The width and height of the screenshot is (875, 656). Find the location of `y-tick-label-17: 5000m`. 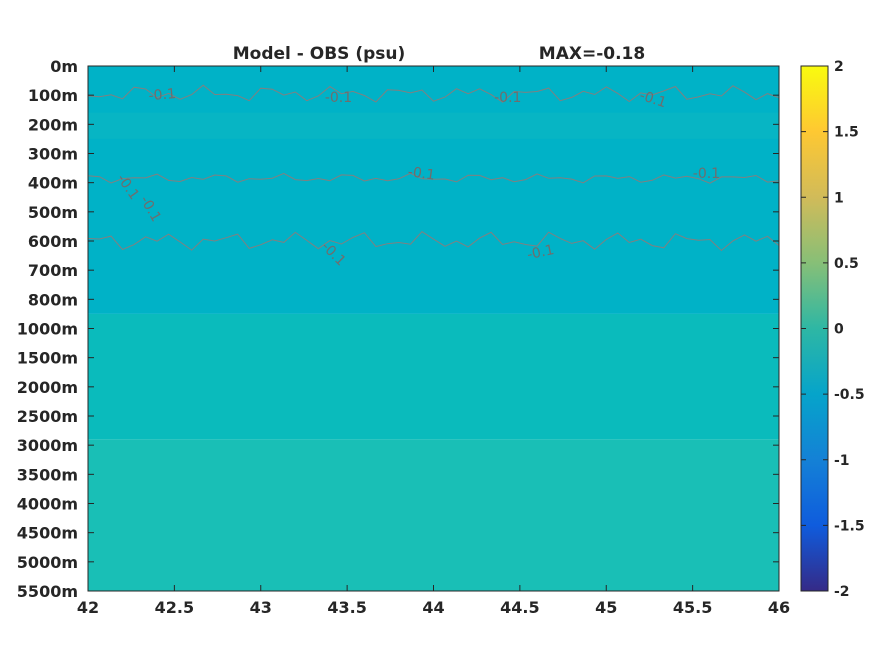

y-tick-label-17: 5000m is located at coordinates (47, 562).